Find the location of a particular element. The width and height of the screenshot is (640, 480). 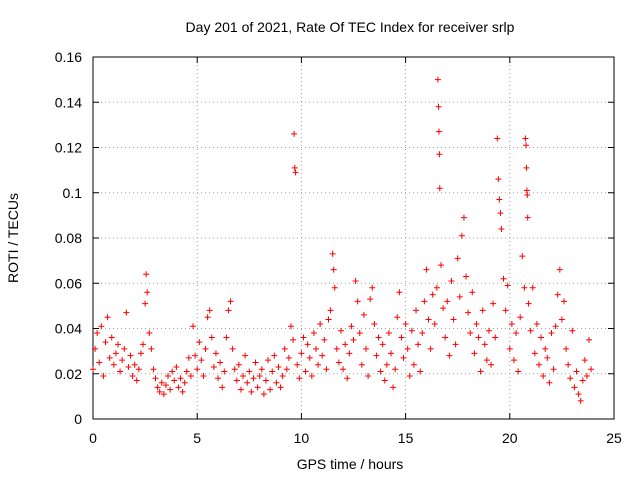

y-tick-label: 0.16 is located at coordinates (68, 57).